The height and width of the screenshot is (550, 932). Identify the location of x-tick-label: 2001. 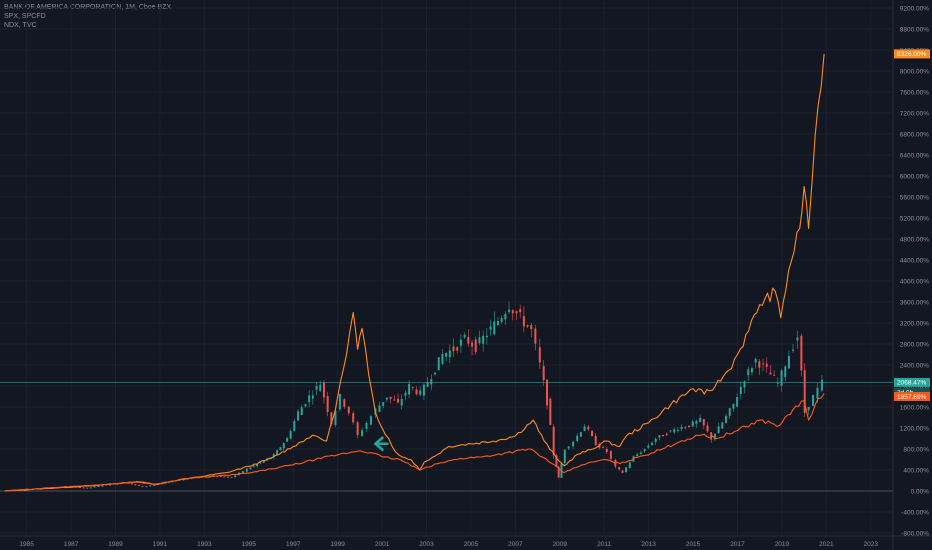
(382, 544).